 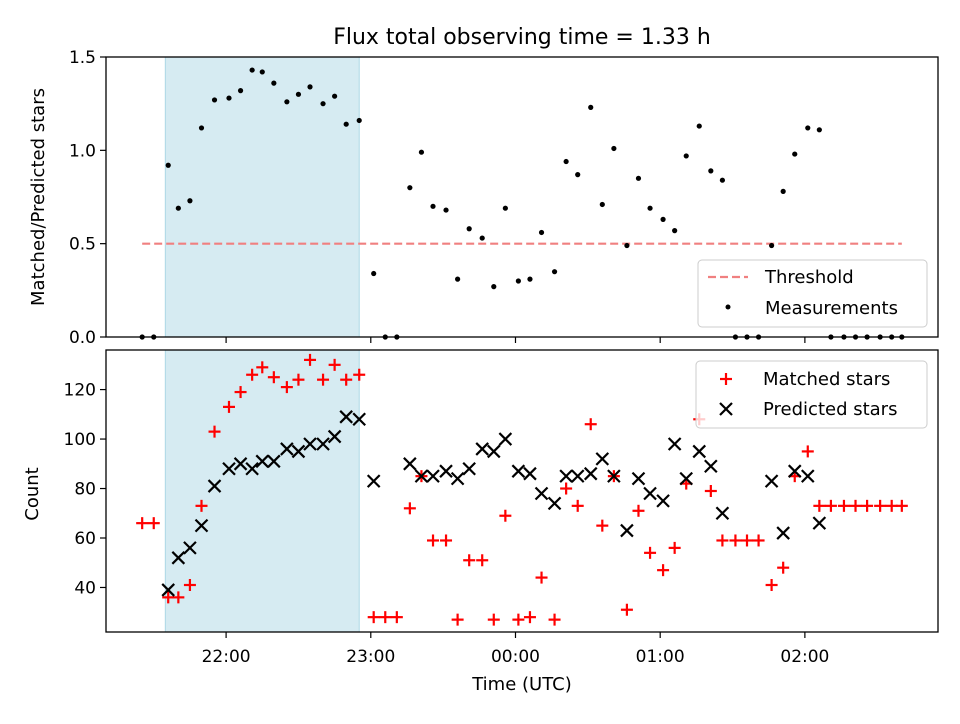 What do you see at coordinates (726, 409) in the screenshot?
I see `legend-predicted-marker` at bounding box center [726, 409].